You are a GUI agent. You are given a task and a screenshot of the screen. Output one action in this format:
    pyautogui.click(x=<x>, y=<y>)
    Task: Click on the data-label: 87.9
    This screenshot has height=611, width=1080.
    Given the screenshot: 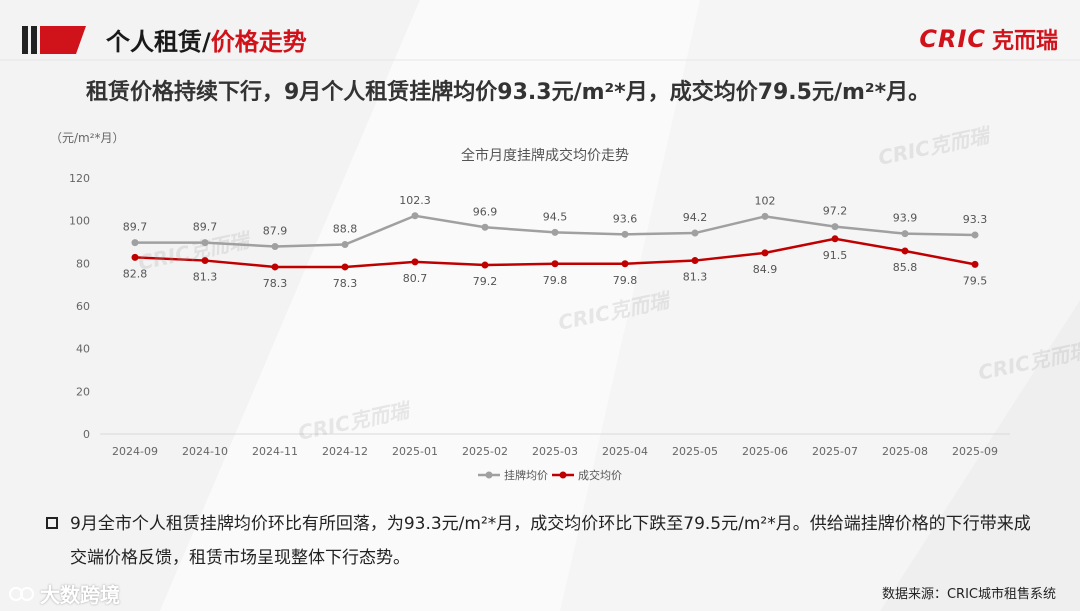 What is the action you would take?
    pyautogui.click(x=275, y=230)
    